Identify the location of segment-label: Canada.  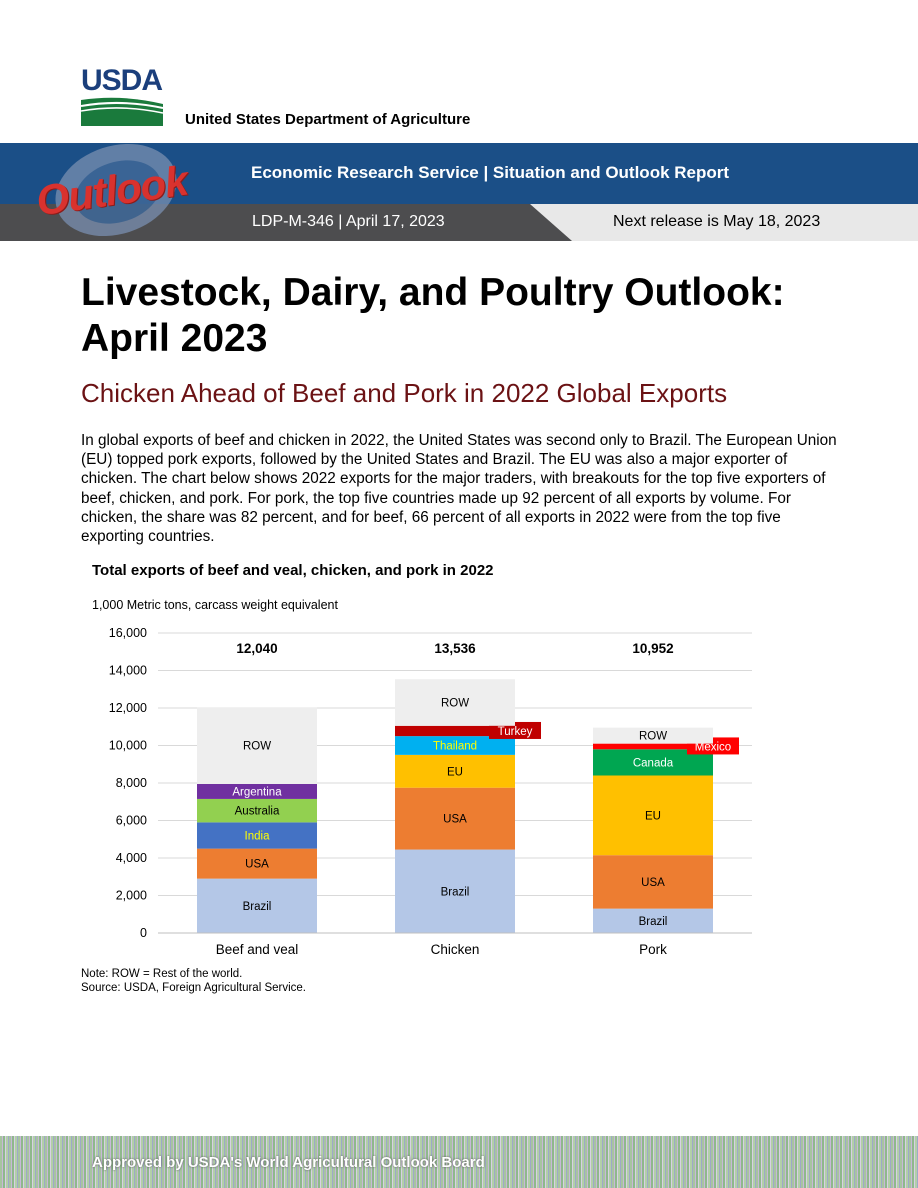
(653, 763).